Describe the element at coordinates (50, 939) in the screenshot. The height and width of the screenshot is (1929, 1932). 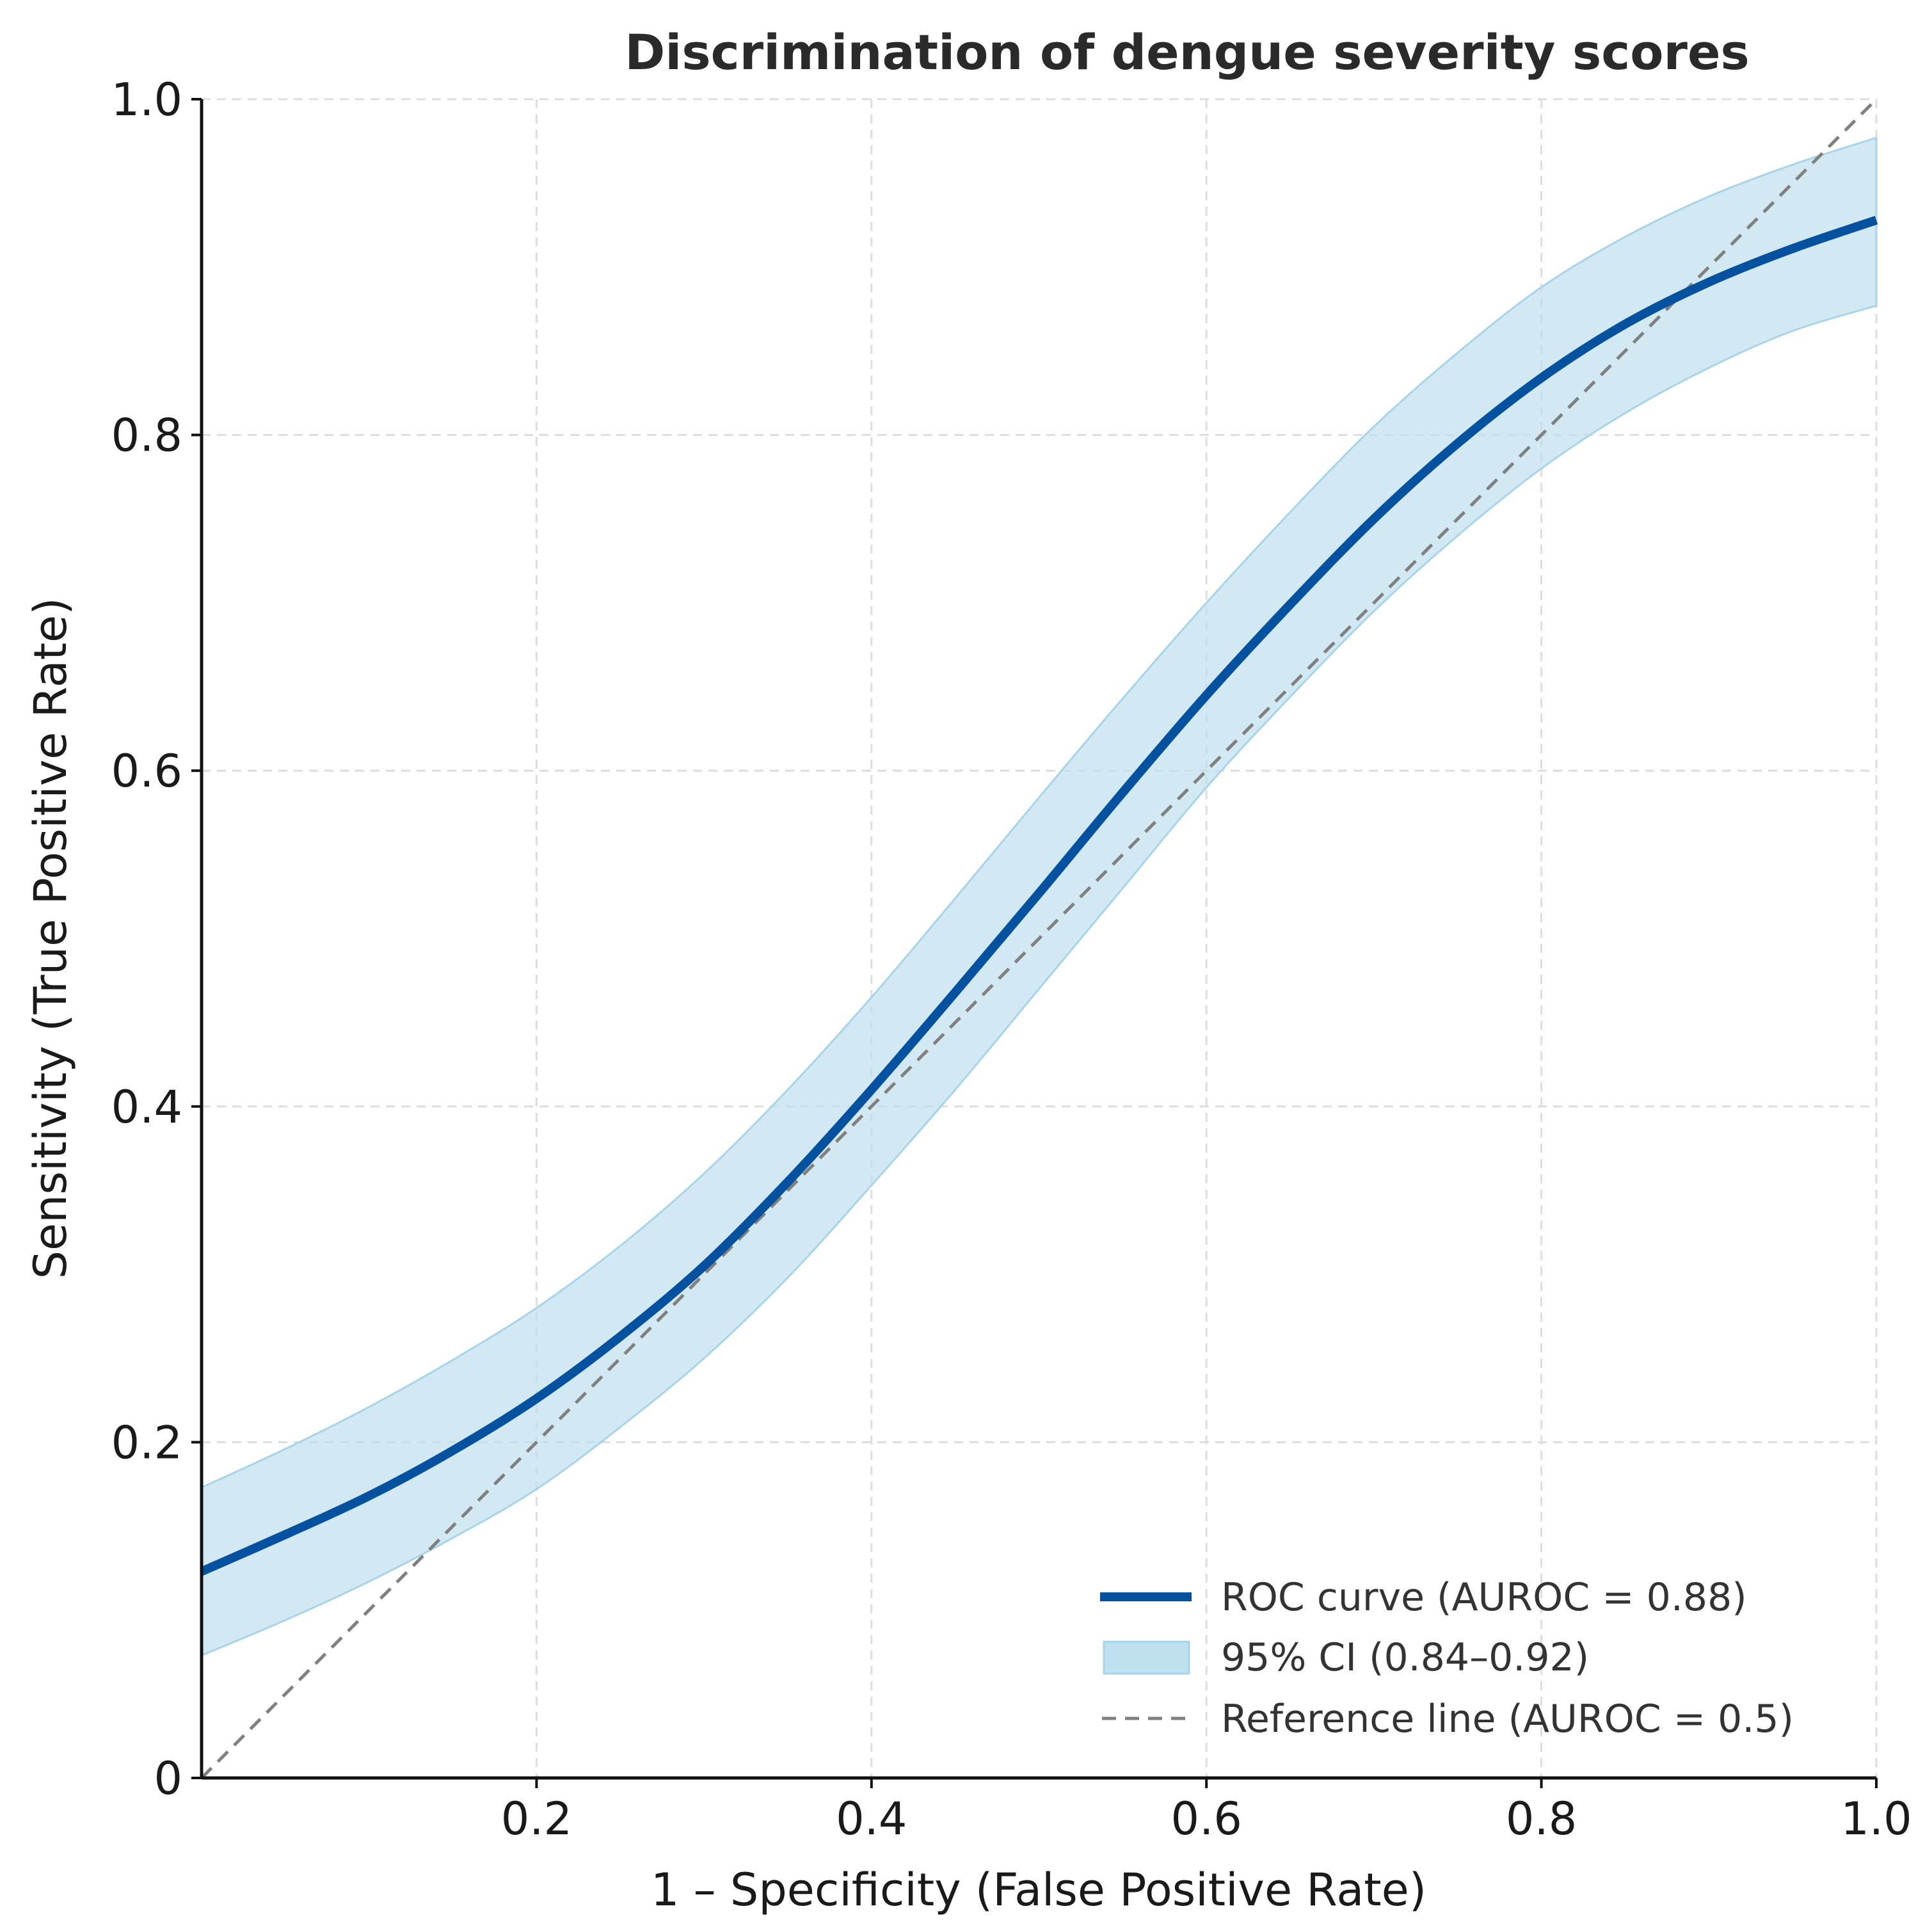
I see `y-axis-label: Sensitivity (True Positive Rate)` at that location.